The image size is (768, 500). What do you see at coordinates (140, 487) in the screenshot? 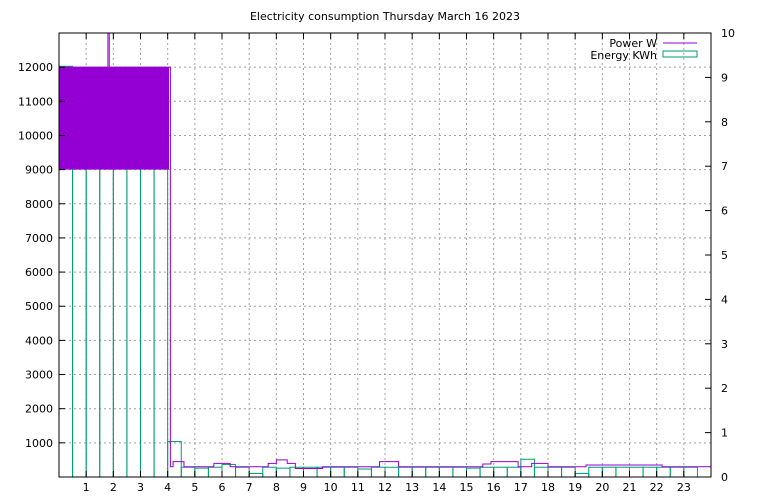
I see `x-tick-label: 3` at bounding box center [140, 487].